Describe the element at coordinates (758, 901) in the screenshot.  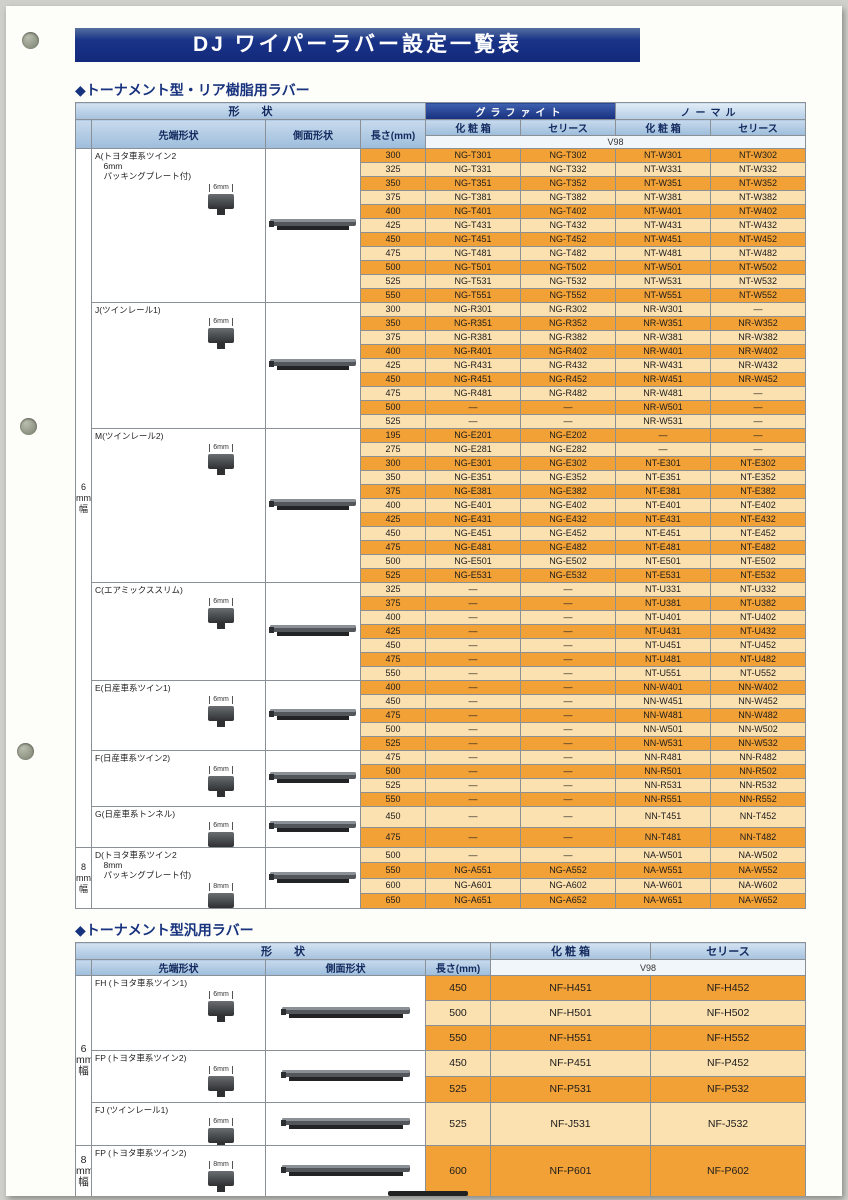
I see `part-number-cell: NA-W652` at that location.